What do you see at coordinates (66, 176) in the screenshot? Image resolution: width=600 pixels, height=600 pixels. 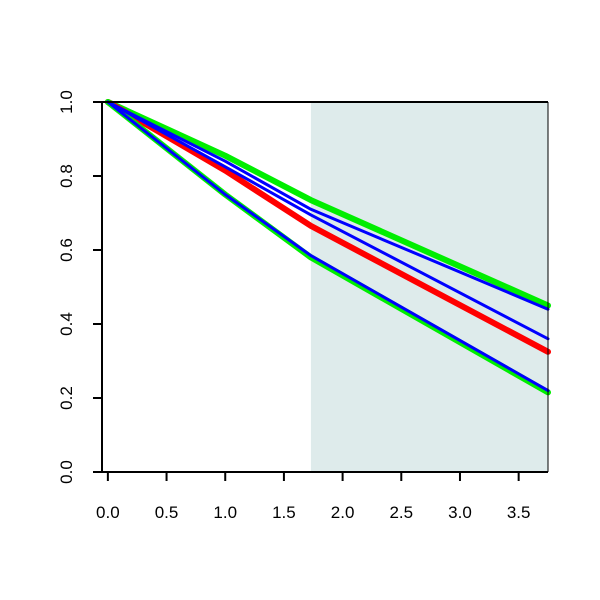 I see `y-tick-label: 0.8` at bounding box center [66, 176].